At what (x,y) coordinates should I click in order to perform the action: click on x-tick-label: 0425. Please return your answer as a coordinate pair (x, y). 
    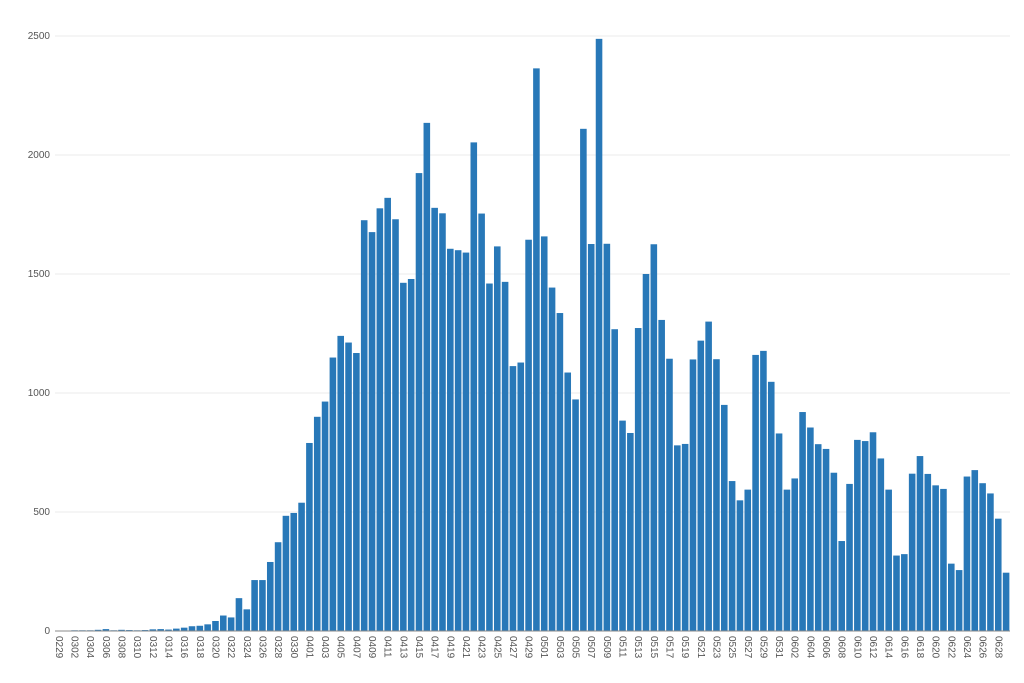
    Looking at the image, I should click on (496, 647).